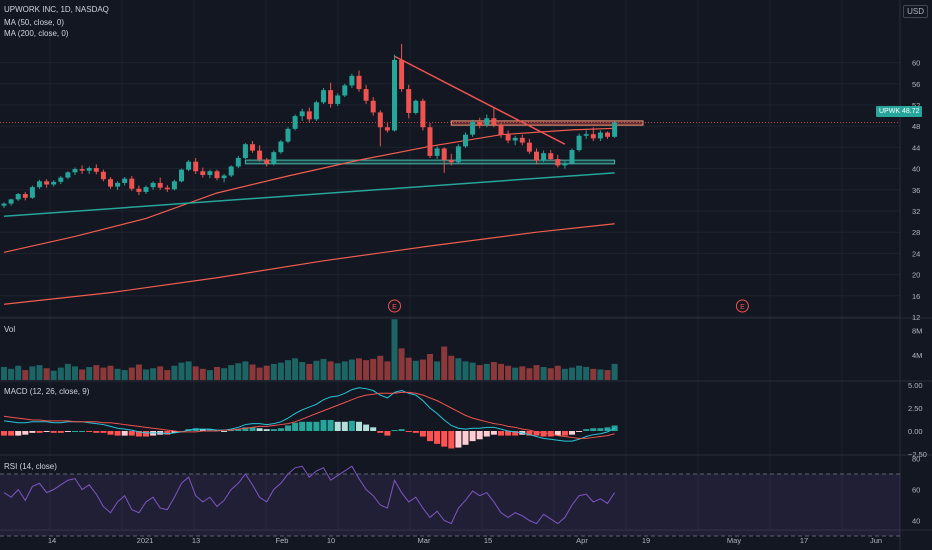 The width and height of the screenshot is (932, 550). What do you see at coordinates (804, 540) in the screenshot?
I see `time-tick-label: 17` at bounding box center [804, 540].